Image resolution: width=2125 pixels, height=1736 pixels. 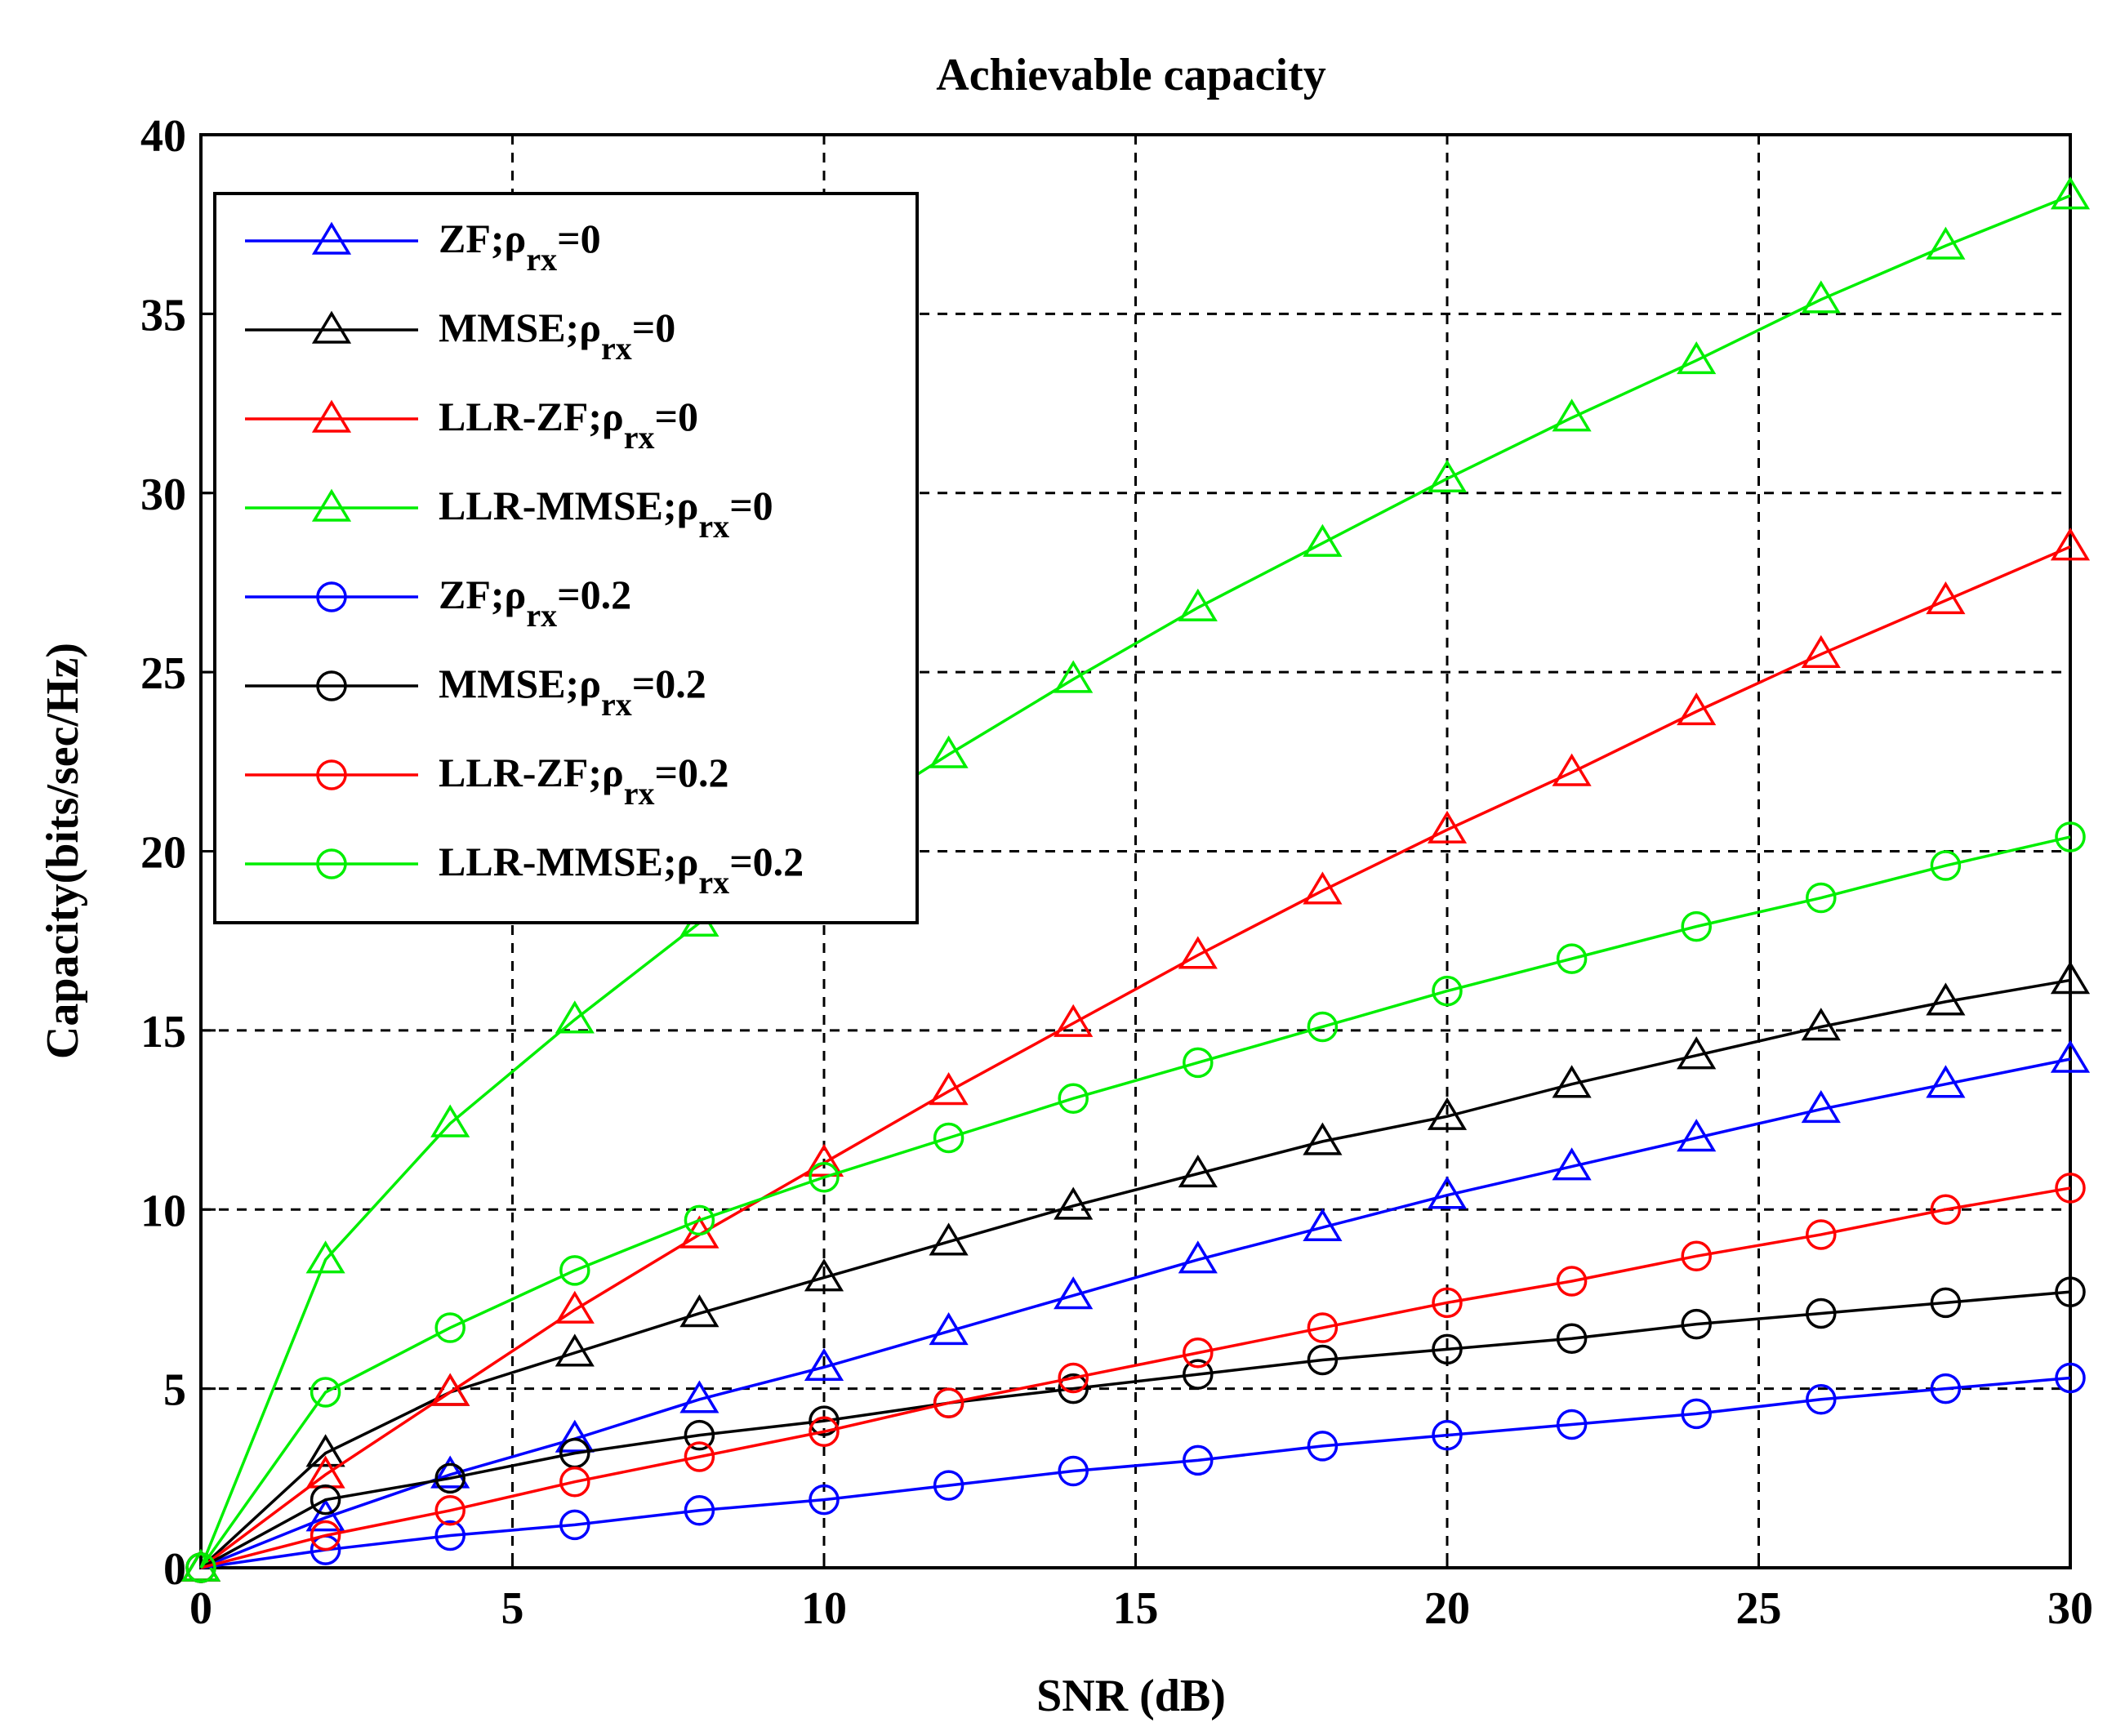 I want to click on legend-label: LLR-ZF;ρrx=0, so click(x=568, y=425).